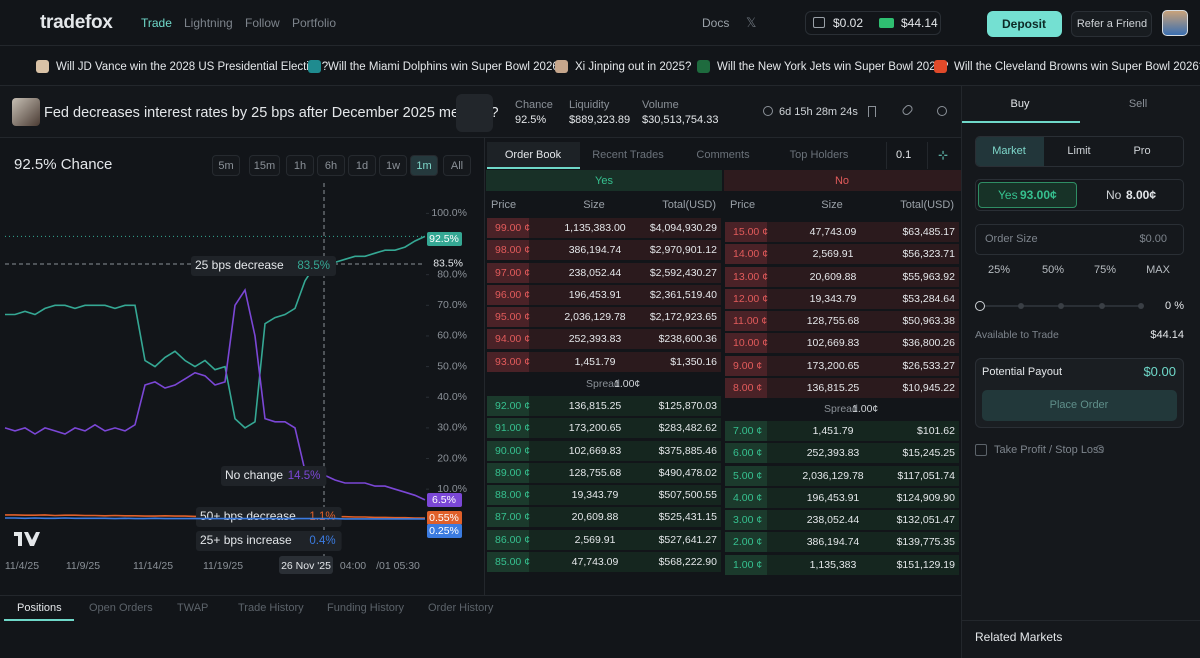 This screenshot has width=1200, height=658. I want to click on order-price: 9.00 ¢, so click(748, 365).